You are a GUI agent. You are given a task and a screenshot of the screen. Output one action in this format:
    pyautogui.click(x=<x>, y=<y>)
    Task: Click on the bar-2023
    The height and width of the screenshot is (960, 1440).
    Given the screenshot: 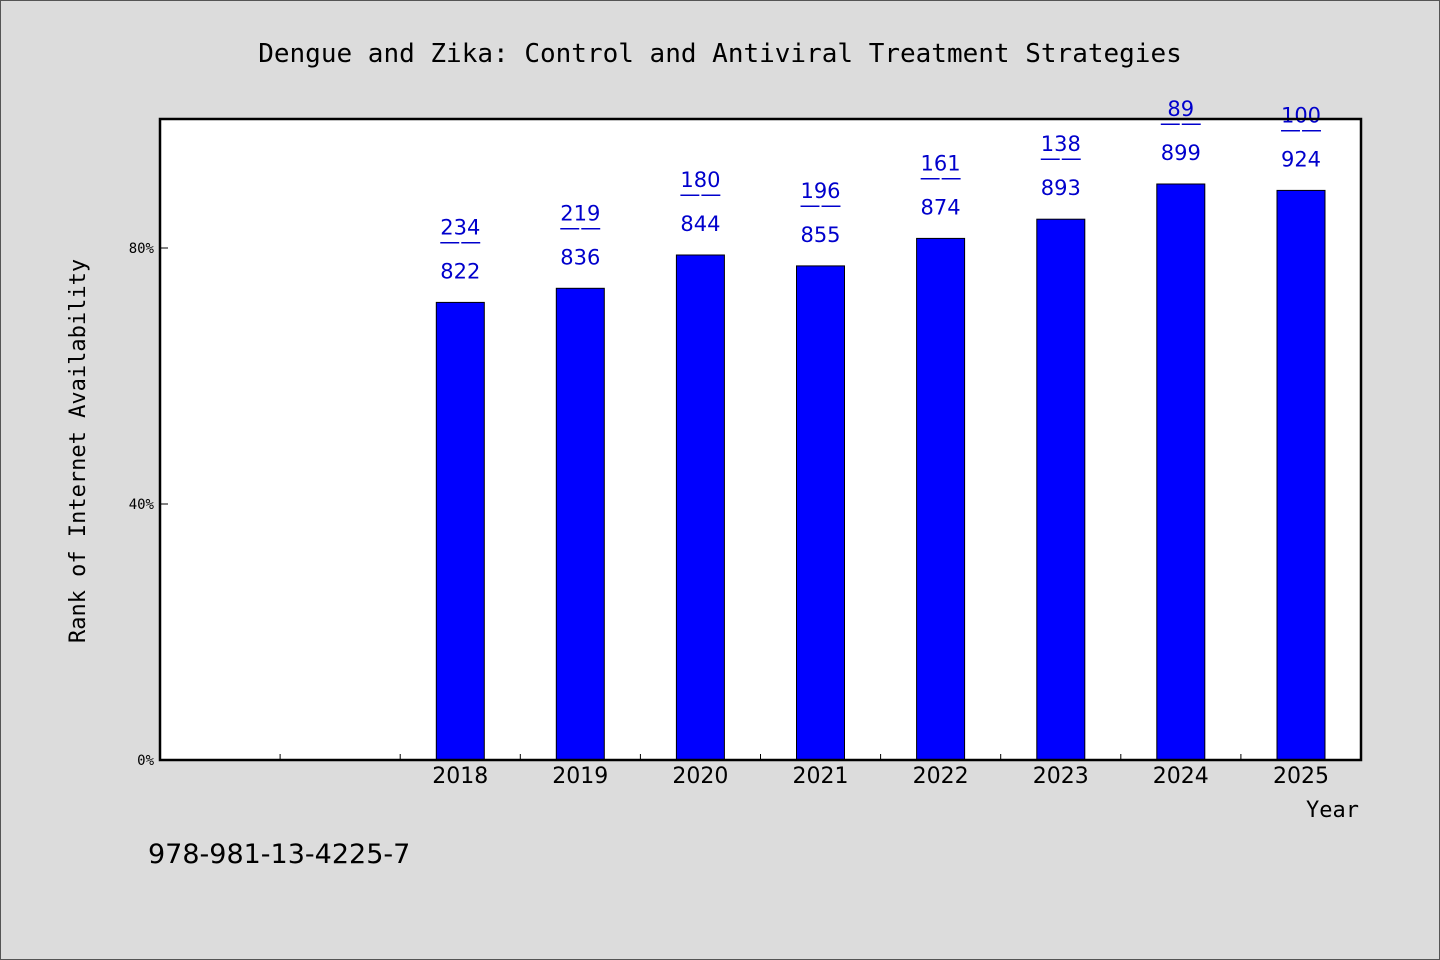 What is the action you would take?
    pyautogui.click(x=1061, y=489)
    